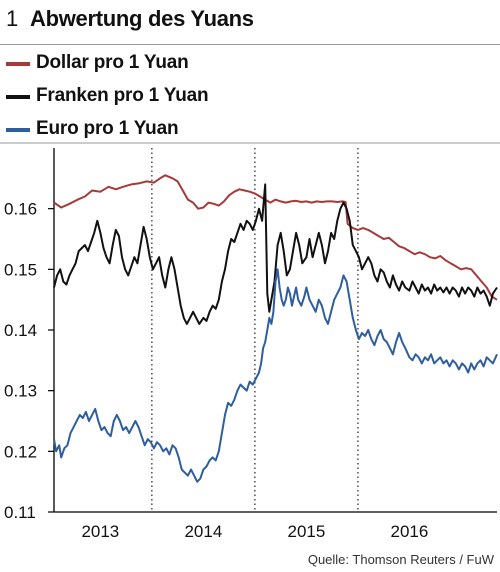  Describe the element at coordinates (20, 330) in the screenshot. I see `y-tick-label-3: 0.14` at that location.